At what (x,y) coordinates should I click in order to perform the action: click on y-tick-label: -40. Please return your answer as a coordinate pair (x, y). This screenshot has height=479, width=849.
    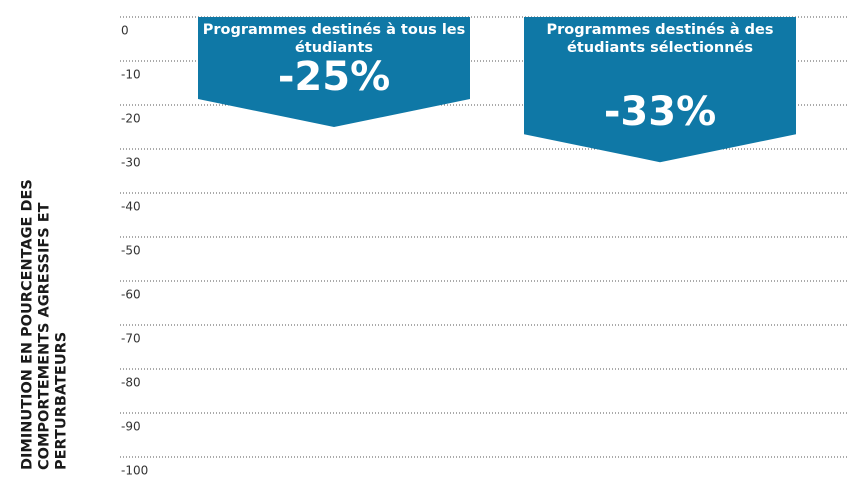
    Looking at the image, I should click on (131, 207).